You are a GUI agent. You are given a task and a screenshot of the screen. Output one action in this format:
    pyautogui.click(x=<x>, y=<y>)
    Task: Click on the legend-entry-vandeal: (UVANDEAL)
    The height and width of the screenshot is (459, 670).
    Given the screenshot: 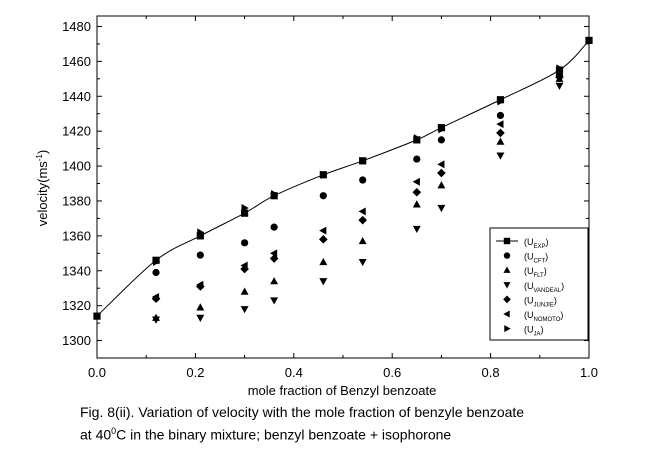 What is the action you would take?
    pyautogui.click(x=533, y=287)
    